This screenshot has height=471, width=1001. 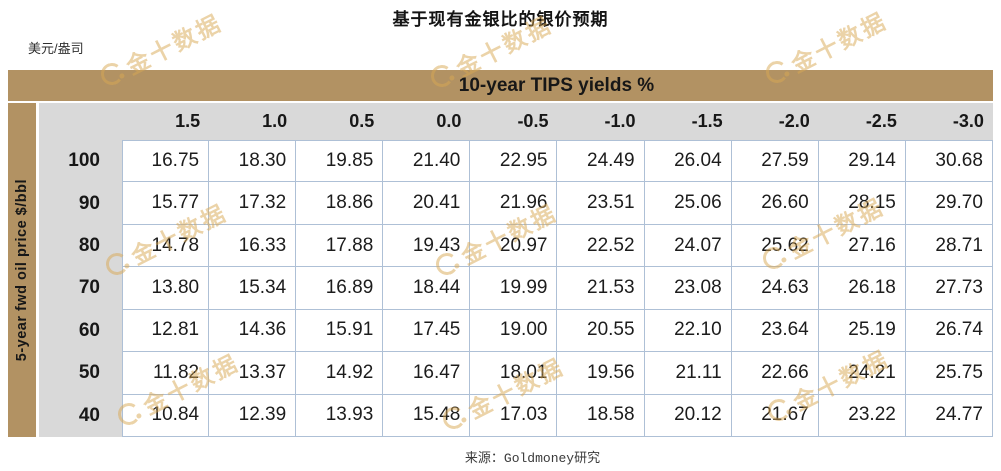 I want to click on value-cell: 26.74, so click(x=949, y=331).